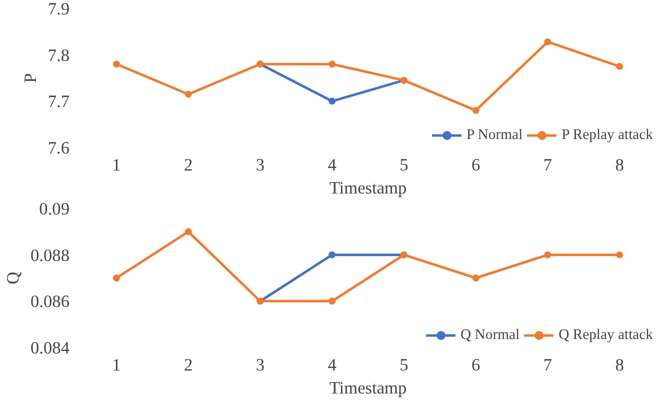  Describe the element at coordinates (54, 209) in the screenshot. I see `y-tick-label: 0.09` at that location.